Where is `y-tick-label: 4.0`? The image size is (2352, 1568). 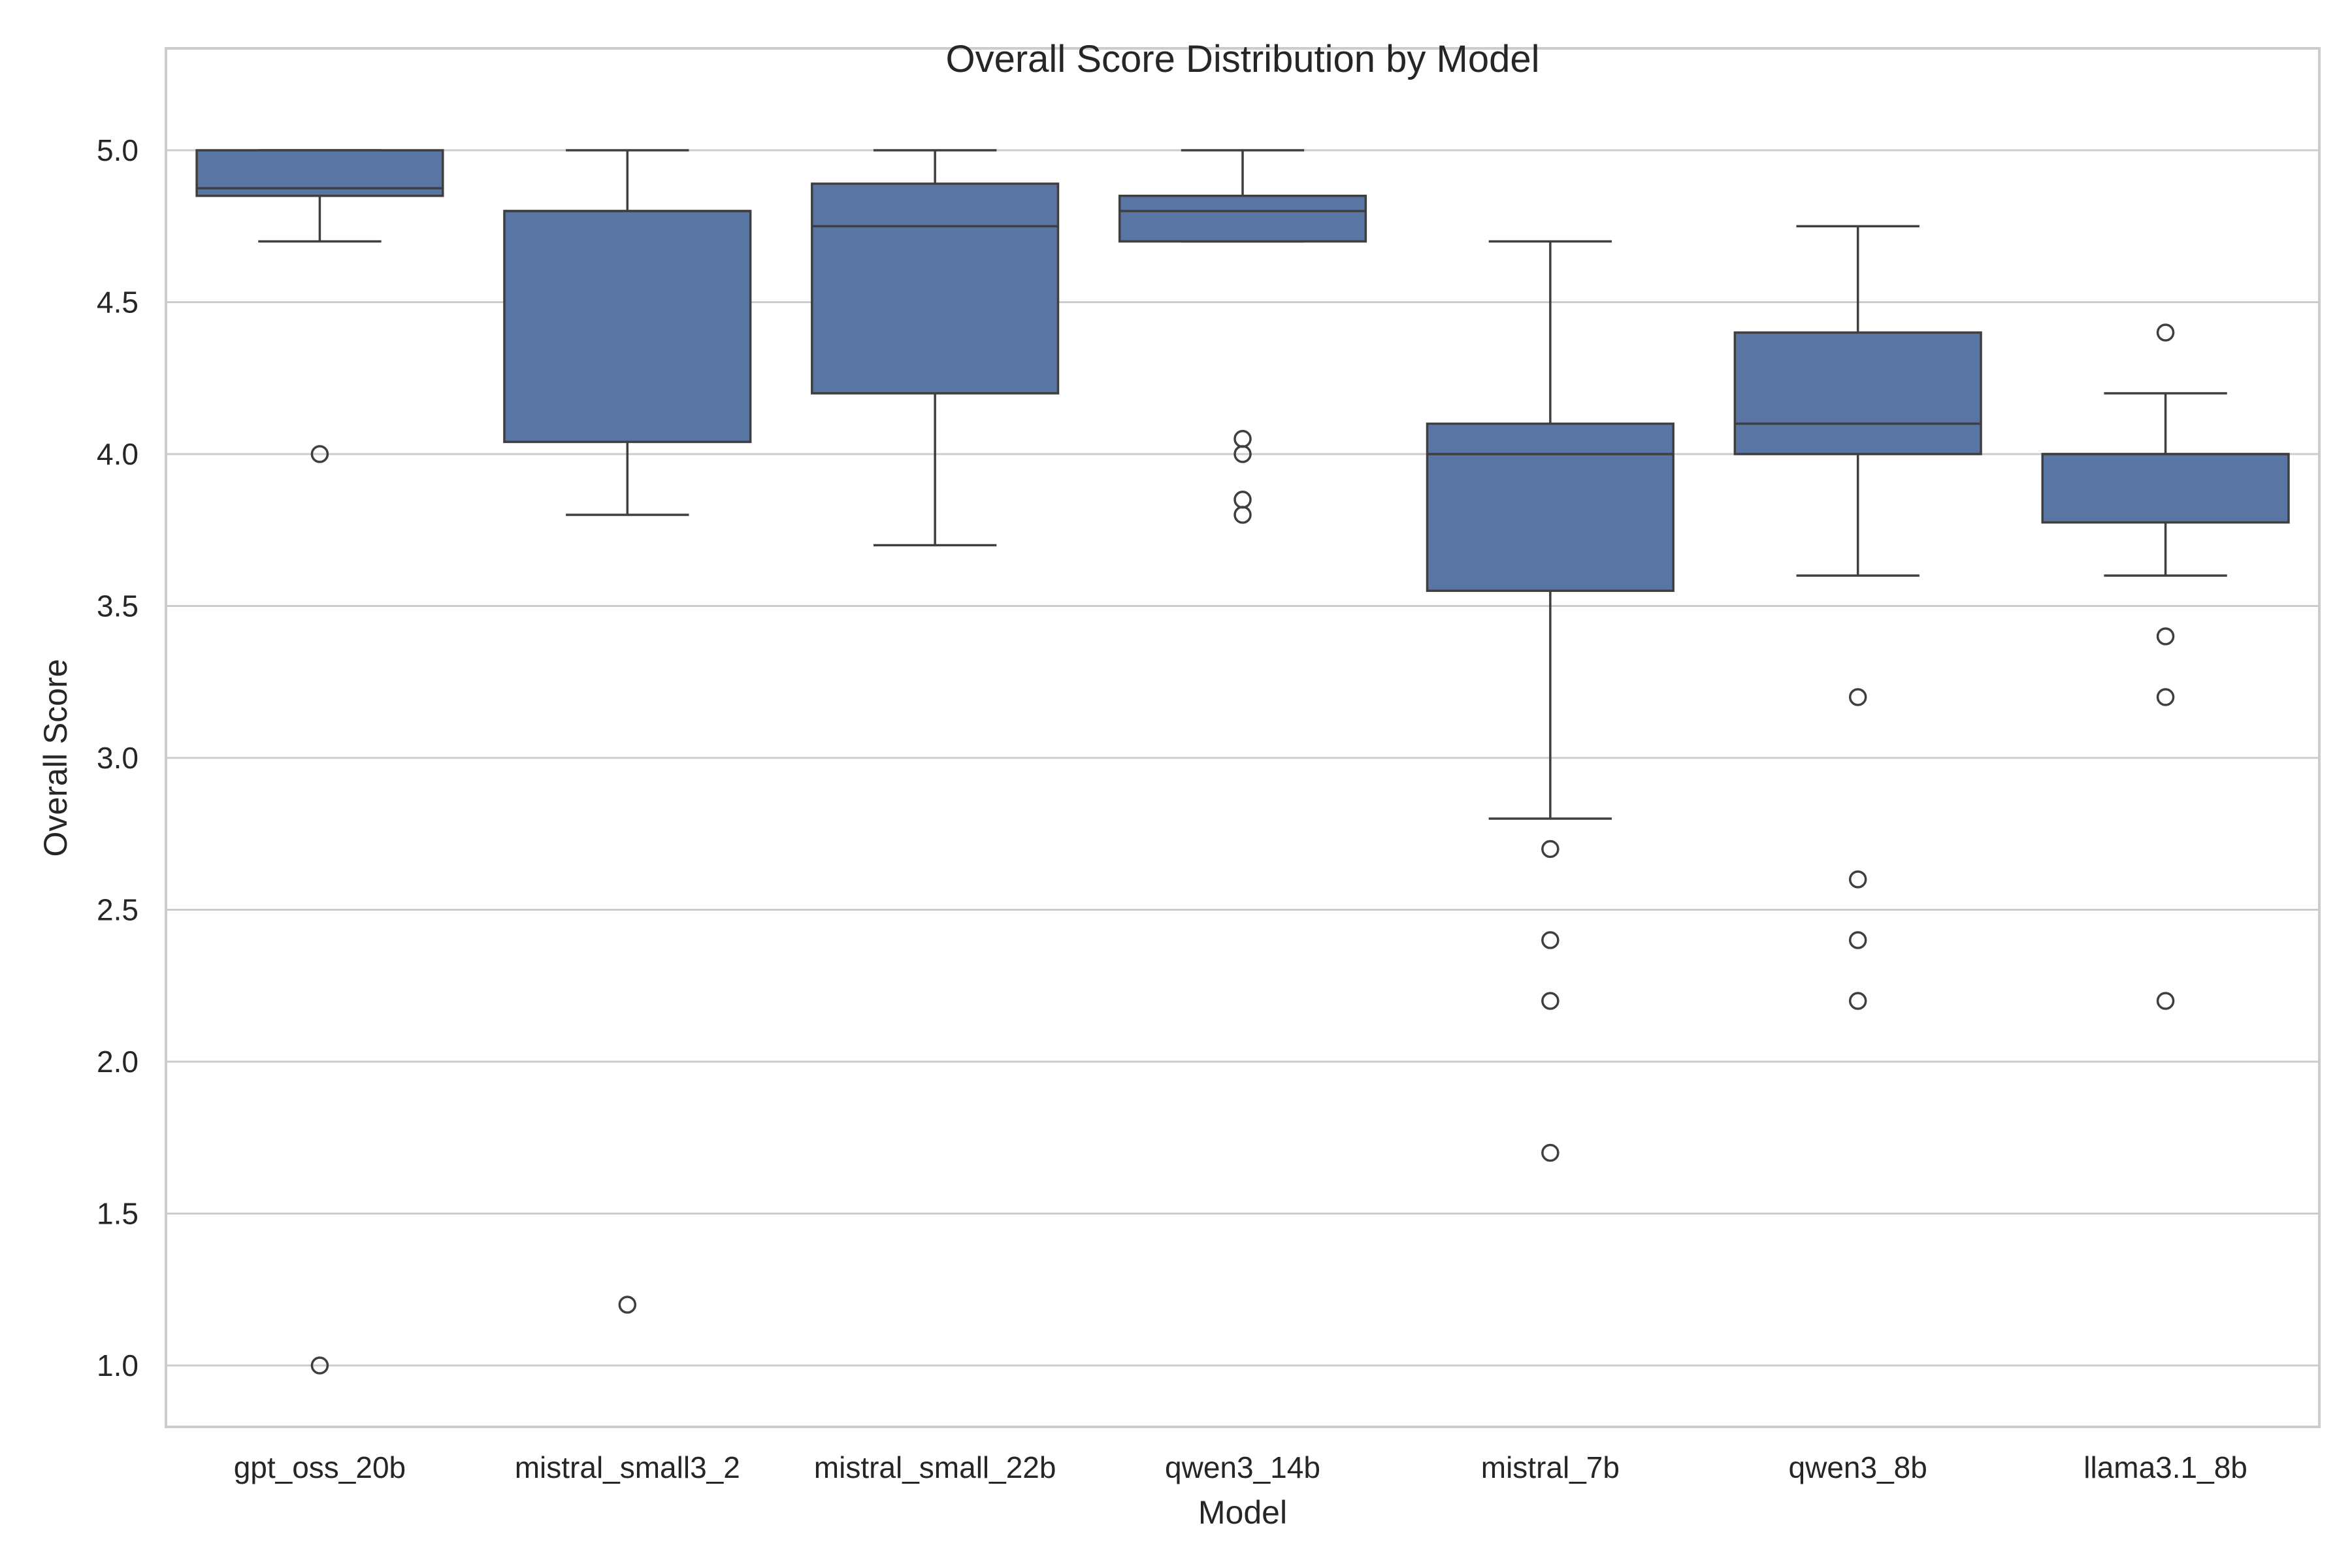
y-tick-label: 4.0 is located at coordinates (118, 454).